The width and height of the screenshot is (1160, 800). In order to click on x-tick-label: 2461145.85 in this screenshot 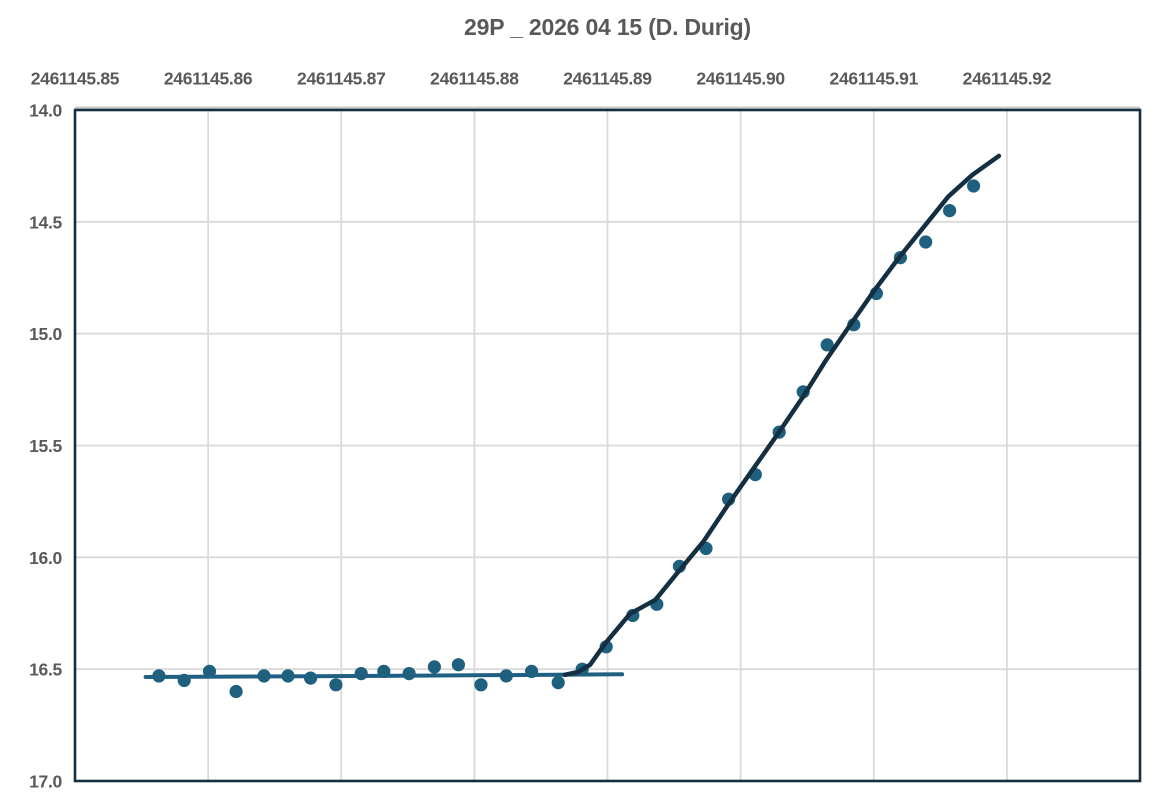, I will do `click(75, 79)`.